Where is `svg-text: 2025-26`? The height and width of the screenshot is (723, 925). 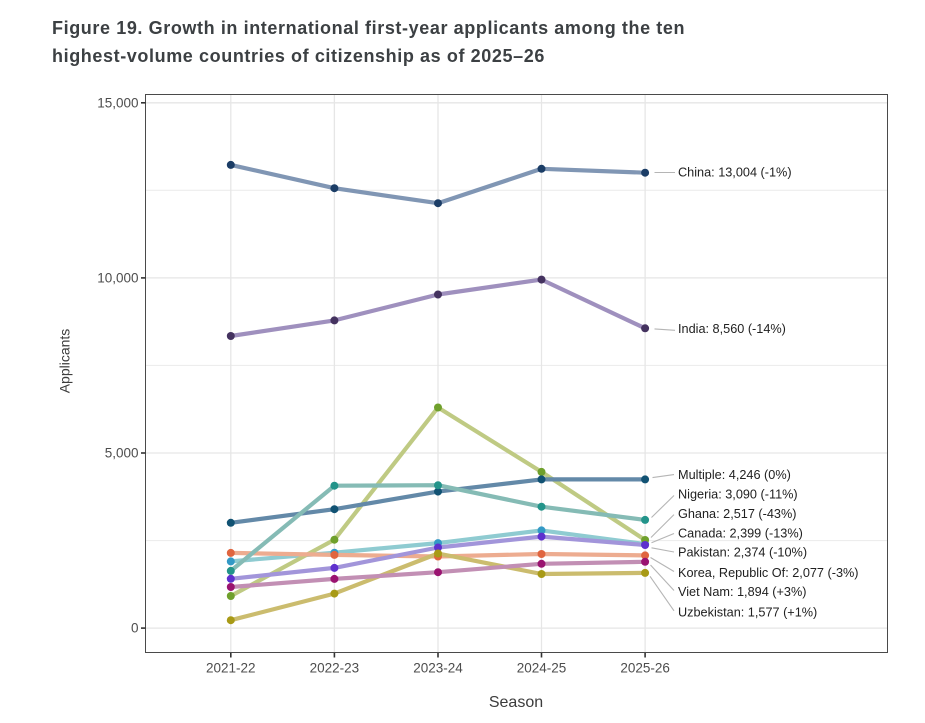 svg-text: 2025-26 is located at coordinates (645, 668).